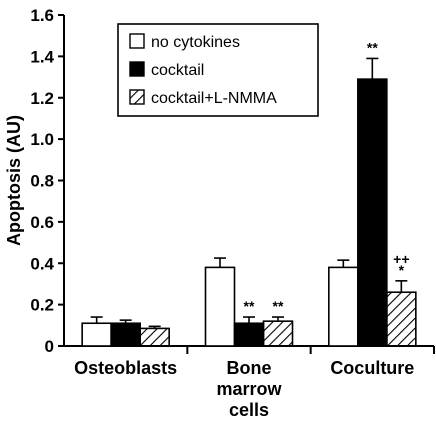  What do you see at coordinates (214, 98) in the screenshot?
I see `legend-label: cocktail+L-NMMA` at bounding box center [214, 98].